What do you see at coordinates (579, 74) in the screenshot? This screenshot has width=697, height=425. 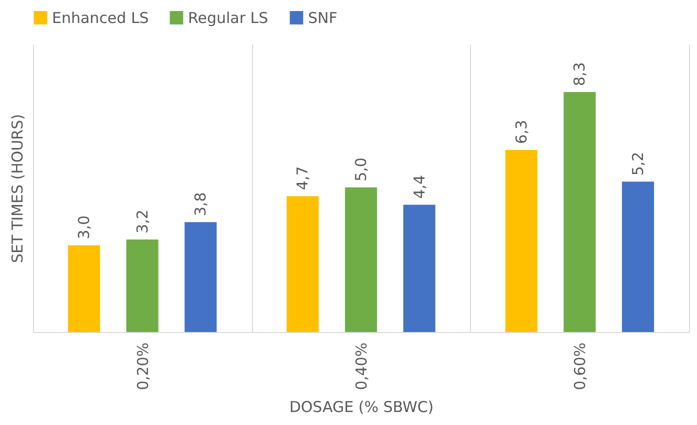 I see `data-label: 8,3` at bounding box center [579, 74].